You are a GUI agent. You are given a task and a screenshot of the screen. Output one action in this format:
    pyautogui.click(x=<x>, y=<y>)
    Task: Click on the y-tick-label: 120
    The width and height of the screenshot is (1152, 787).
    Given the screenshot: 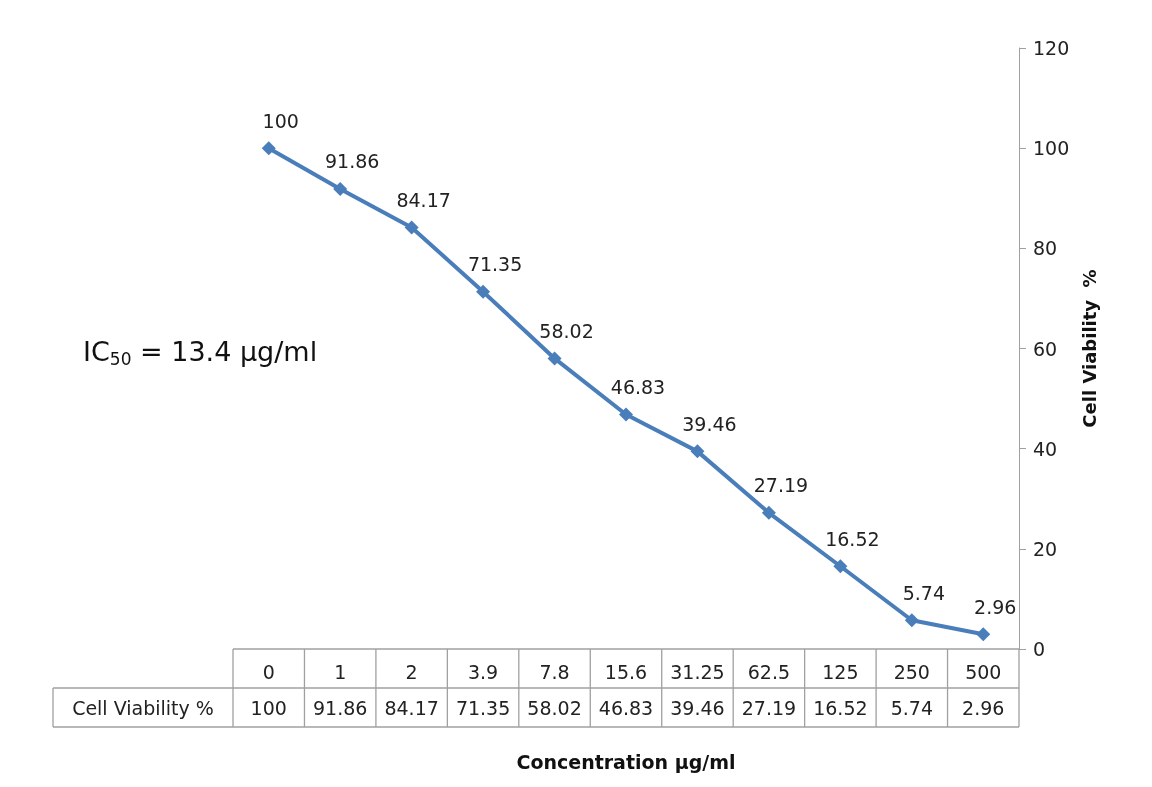 What is the action you would take?
    pyautogui.click(x=1051, y=48)
    